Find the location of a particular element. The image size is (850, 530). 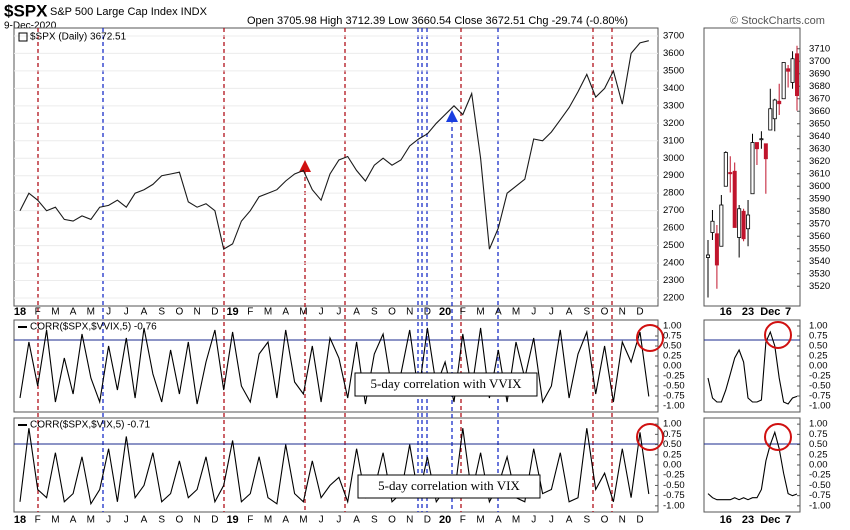

y-tick-label: 1.00 is located at coordinates (672, 326).